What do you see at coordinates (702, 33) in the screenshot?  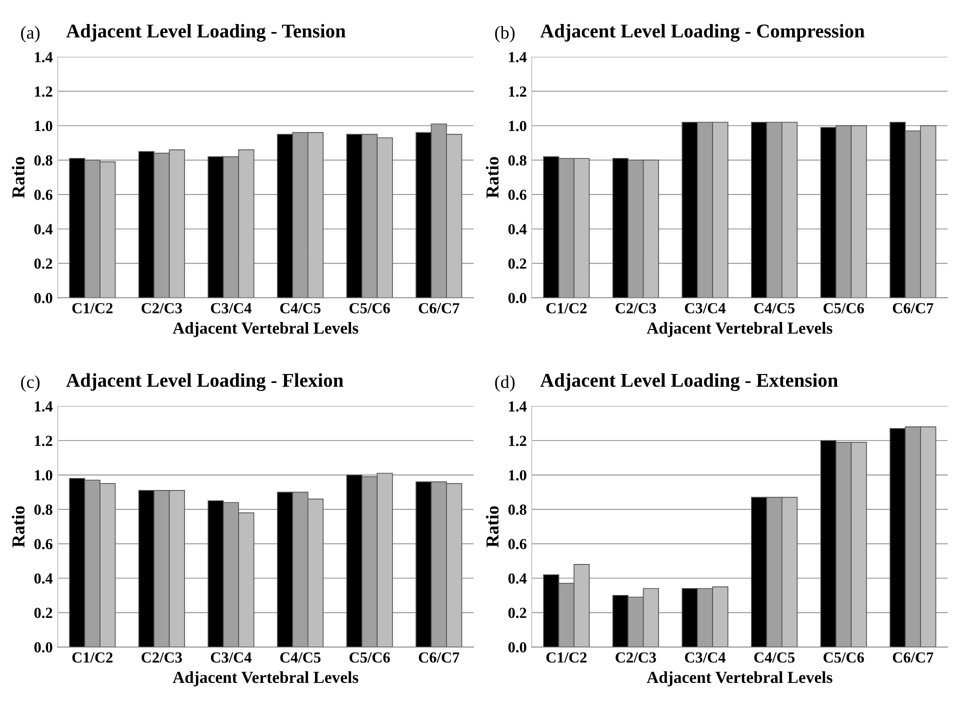 I see `chart-title: Adjacent Level Loading - Compression` at bounding box center [702, 33].